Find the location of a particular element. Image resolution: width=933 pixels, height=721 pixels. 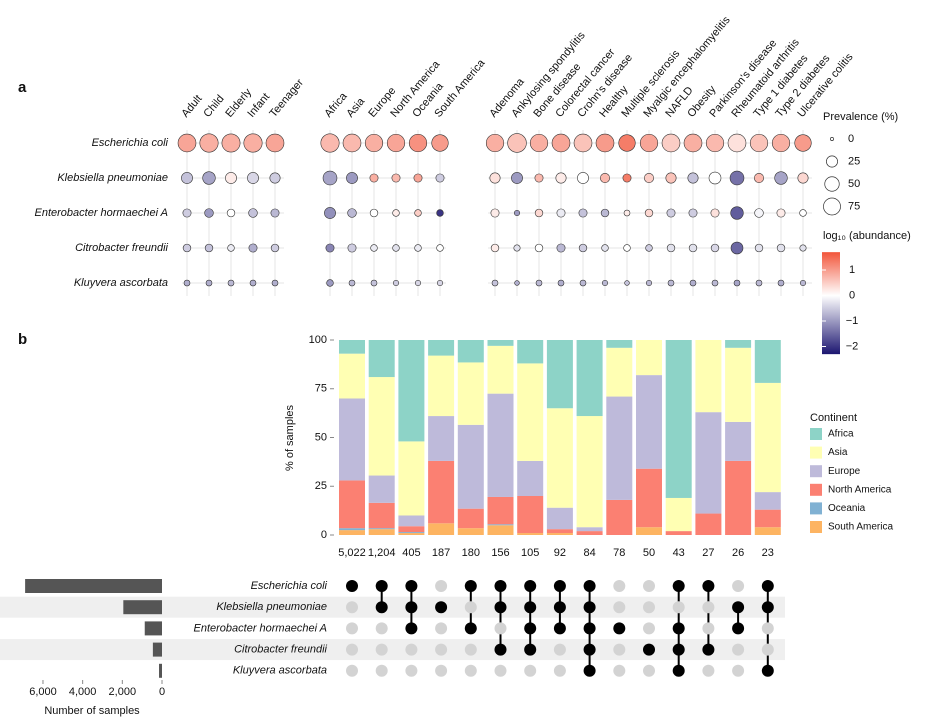

size-legend-title: Prevalence (%) is located at coordinates (860, 117).